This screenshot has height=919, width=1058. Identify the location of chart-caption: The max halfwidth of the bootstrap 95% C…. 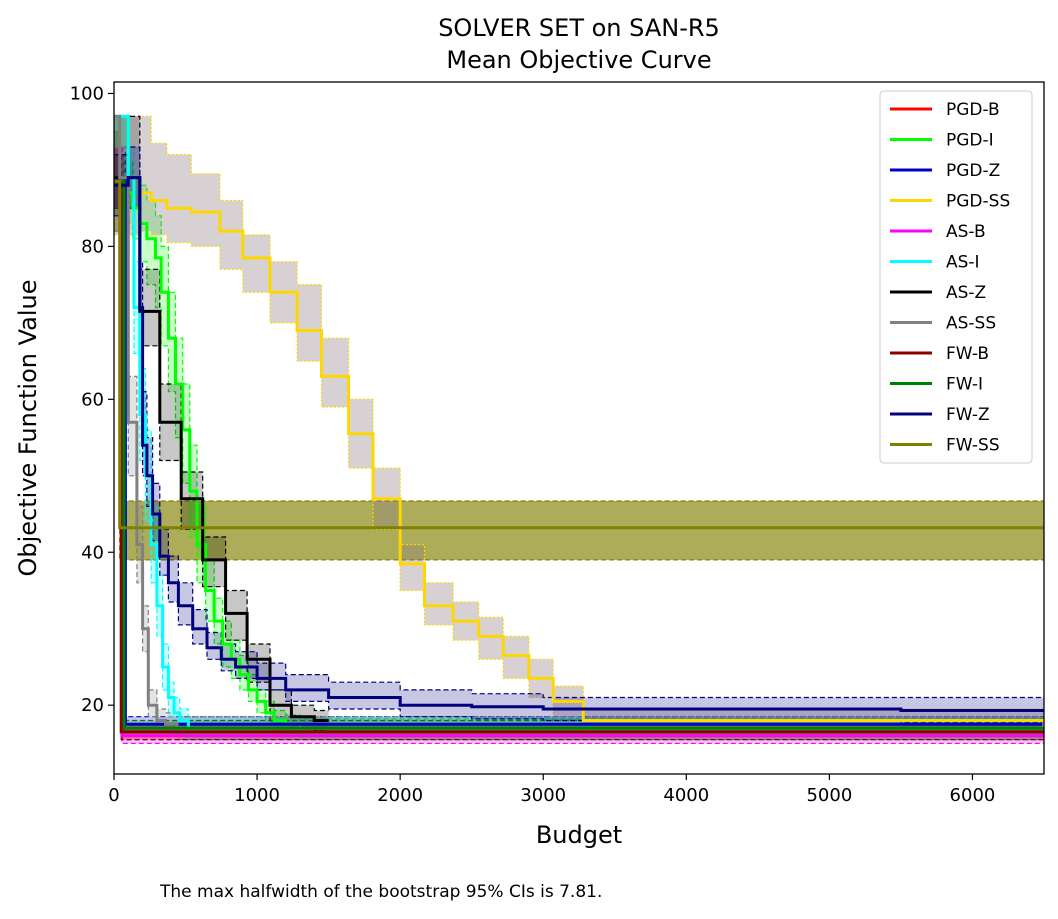
(381, 892).